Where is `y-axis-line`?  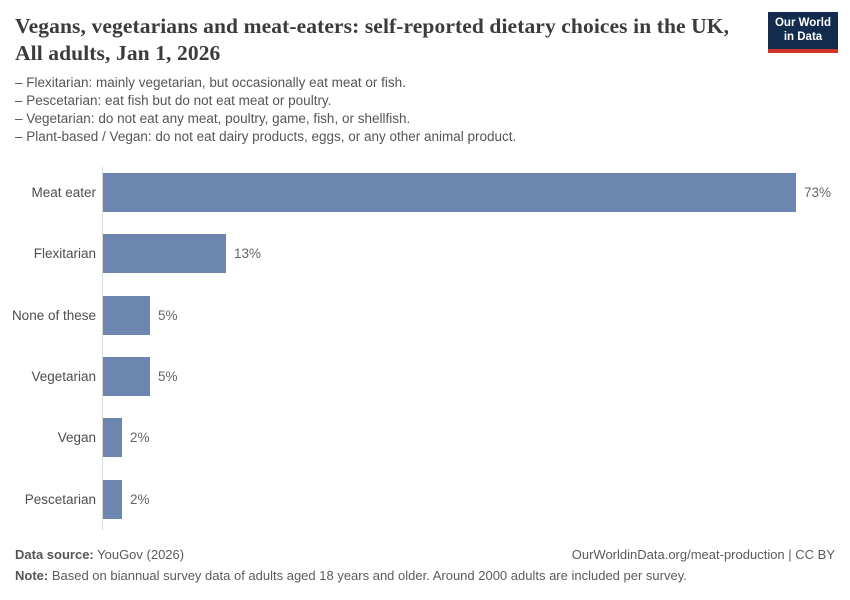 y-axis-line is located at coordinates (102, 348).